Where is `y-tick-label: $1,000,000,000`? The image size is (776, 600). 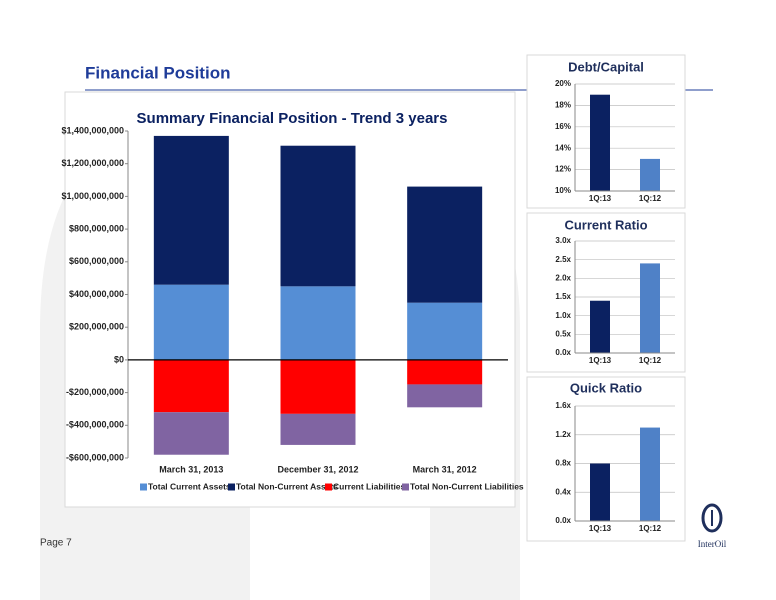
y-tick-label: $1,000,000,000 is located at coordinates (92, 196).